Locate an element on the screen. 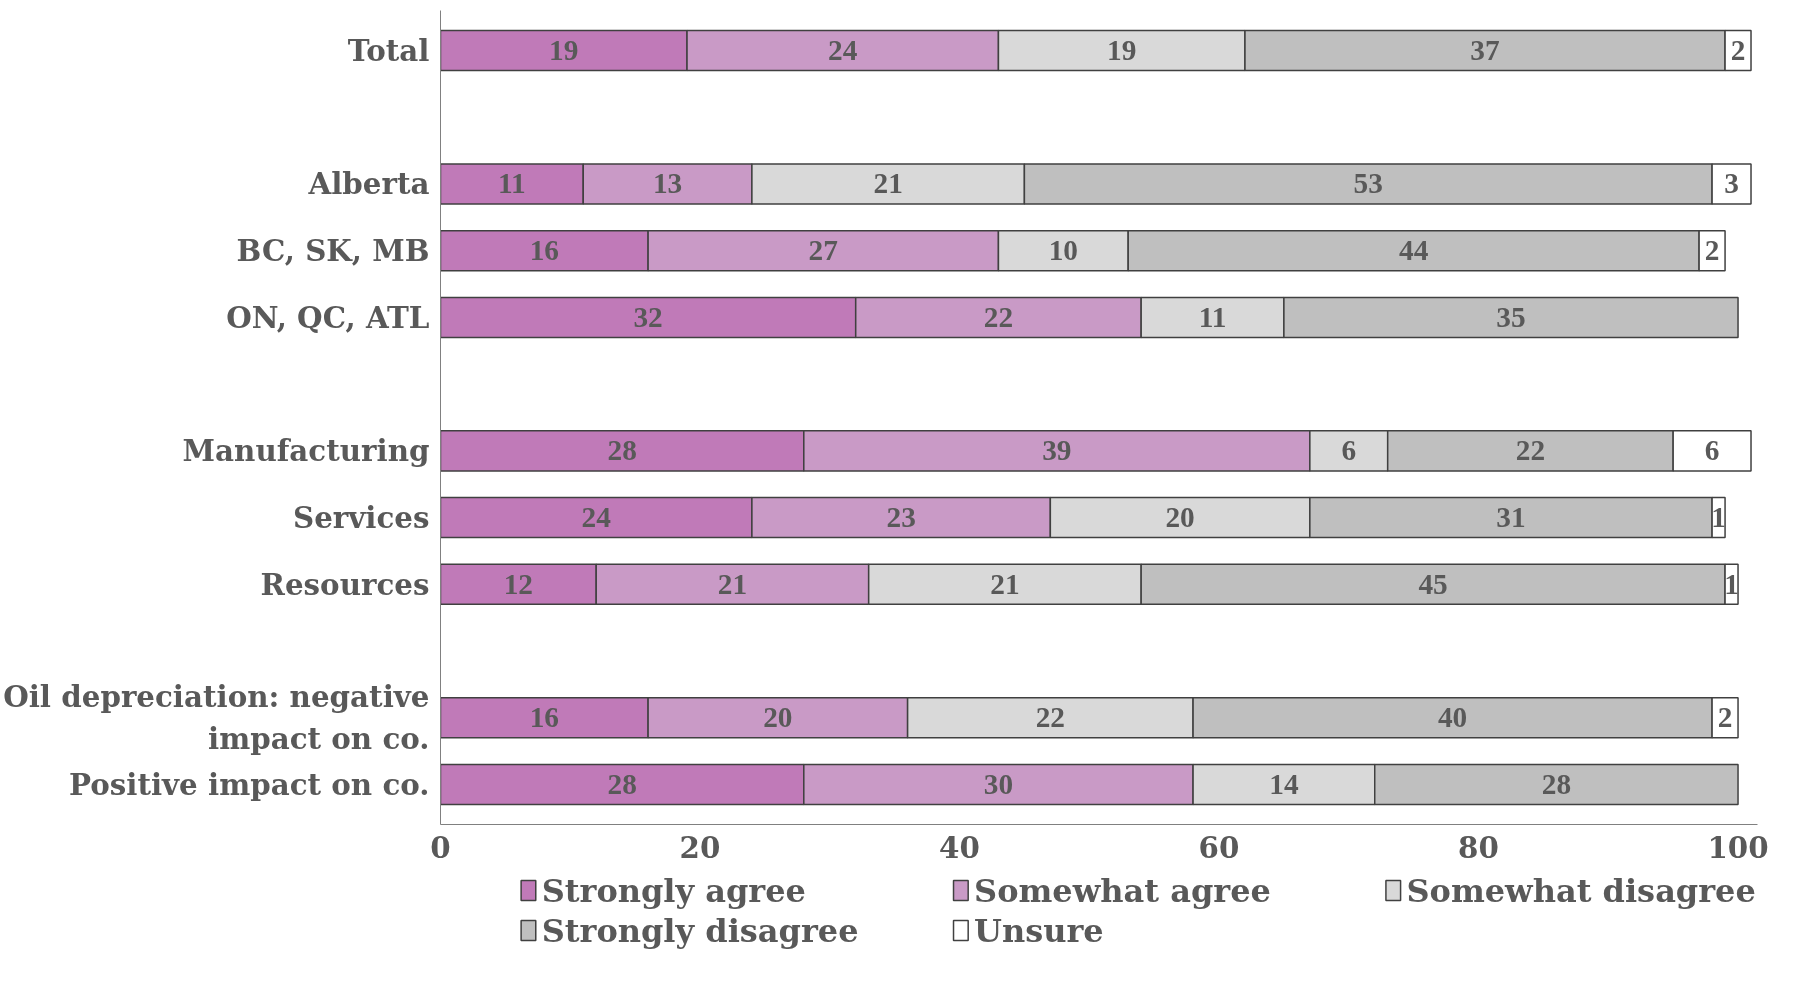  data-label: 40 is located at coordinates (1452, 717).